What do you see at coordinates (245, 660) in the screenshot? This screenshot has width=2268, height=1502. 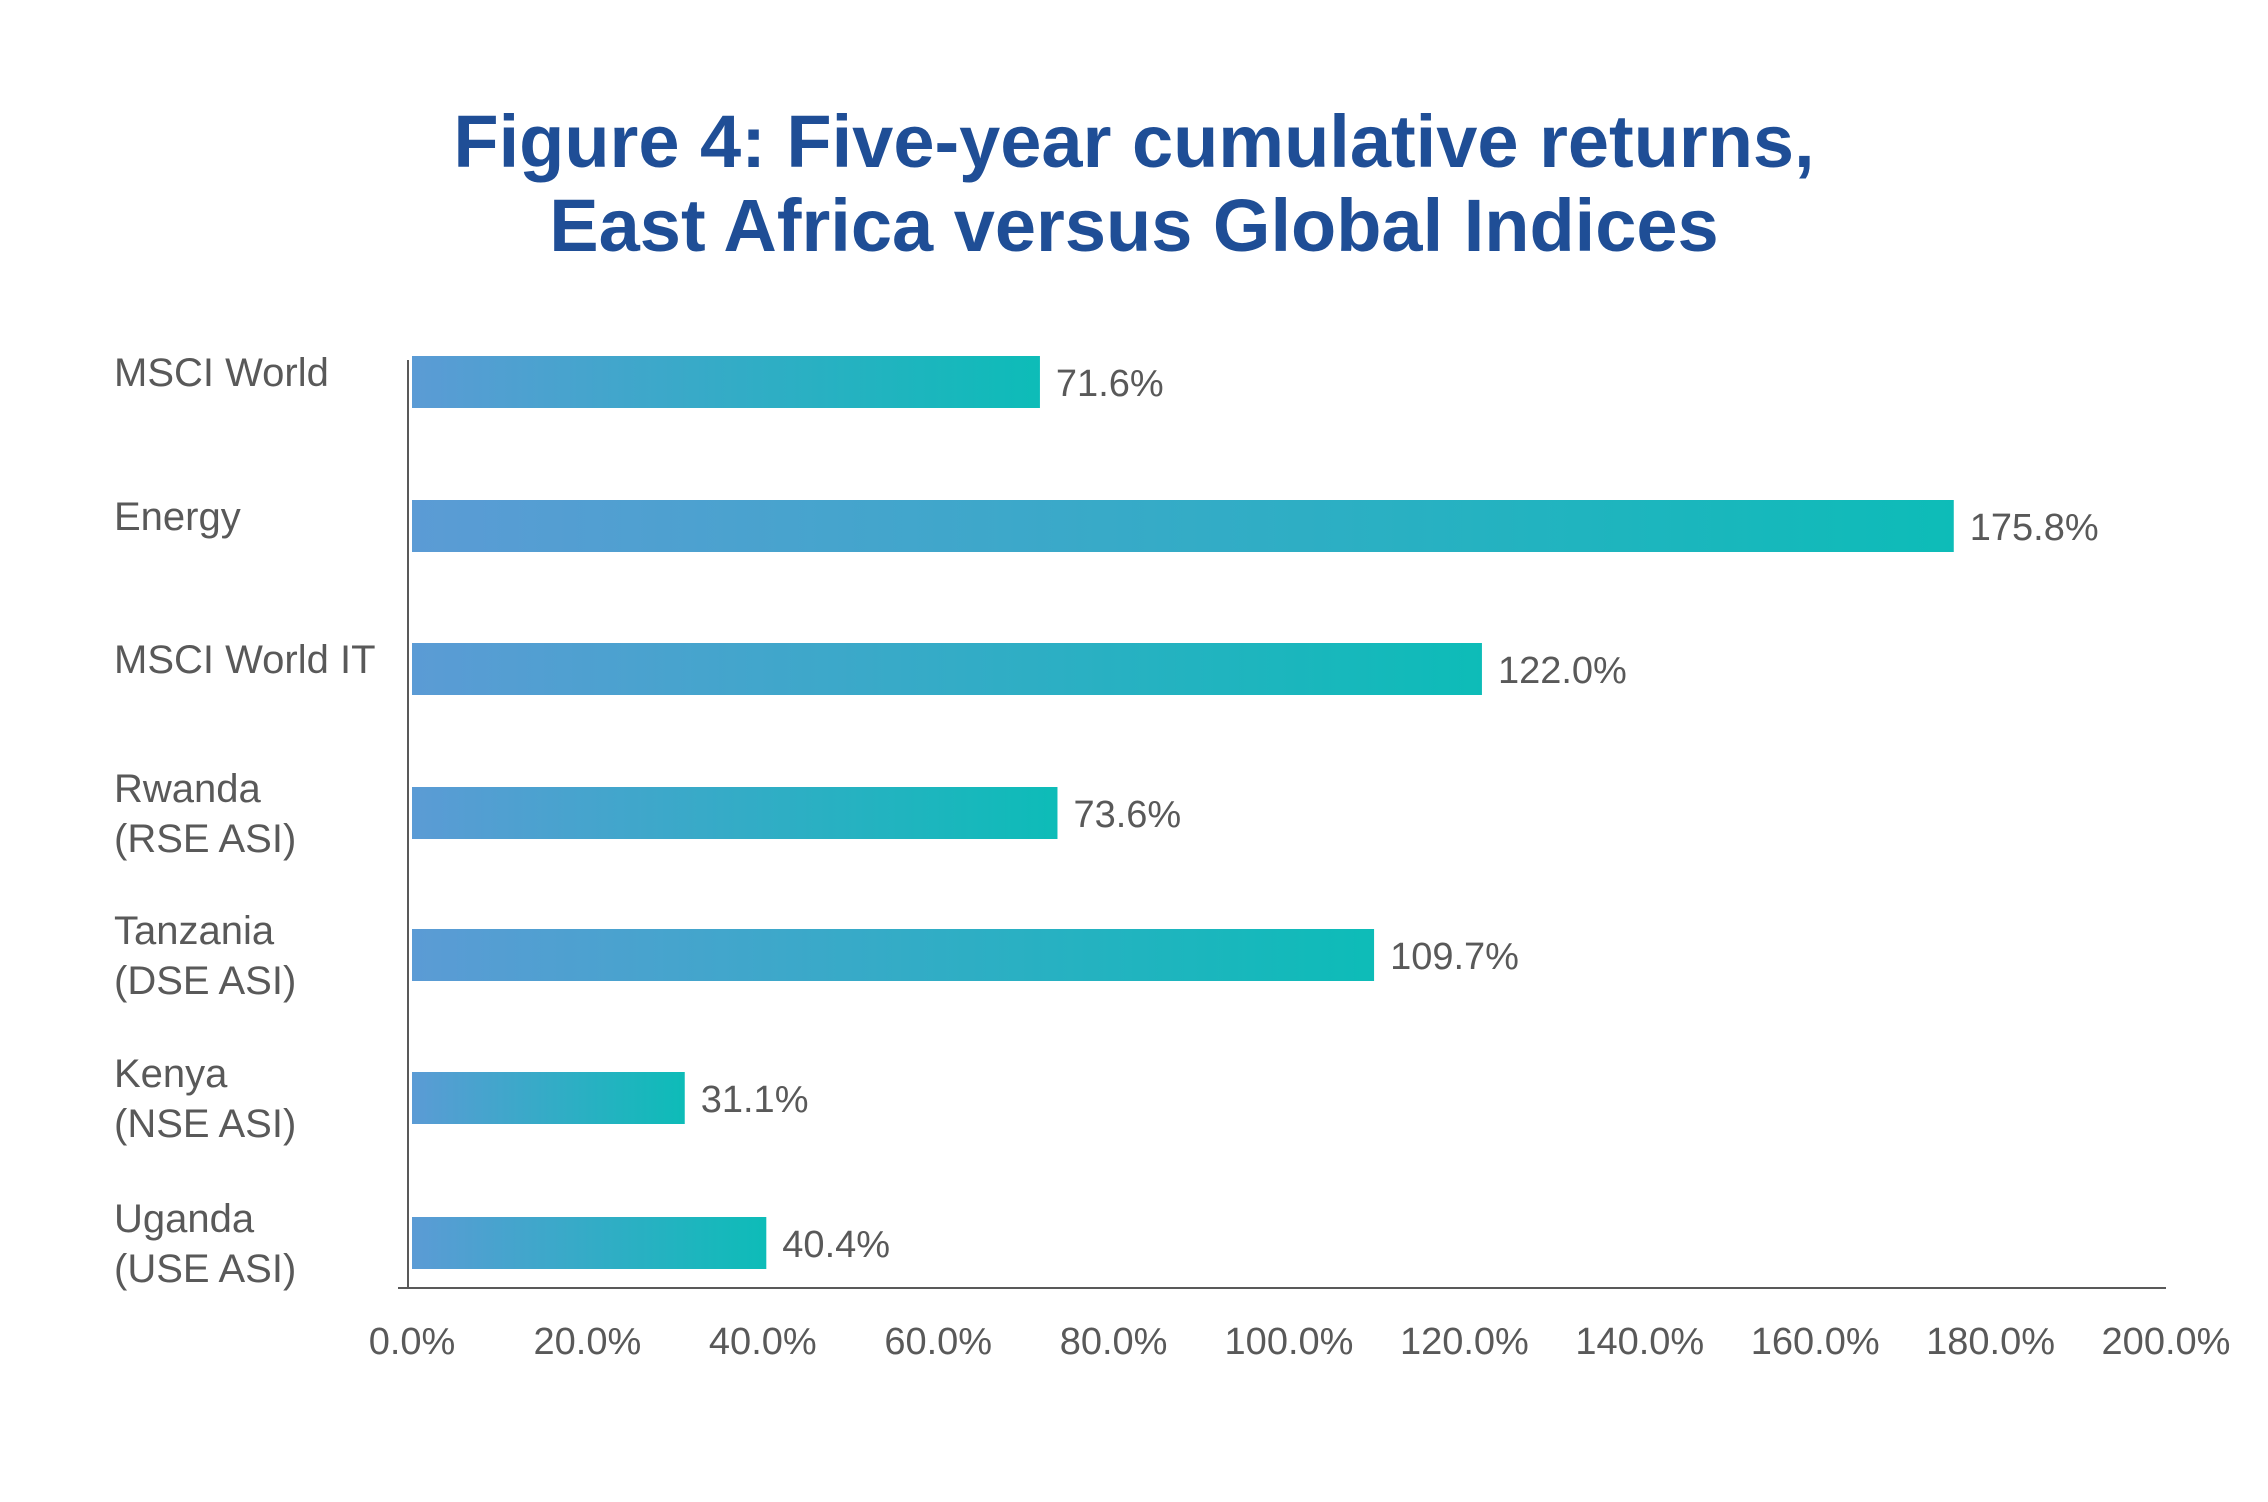 I see `category-label: MSCI World IT` at bounding box center [245, 660].